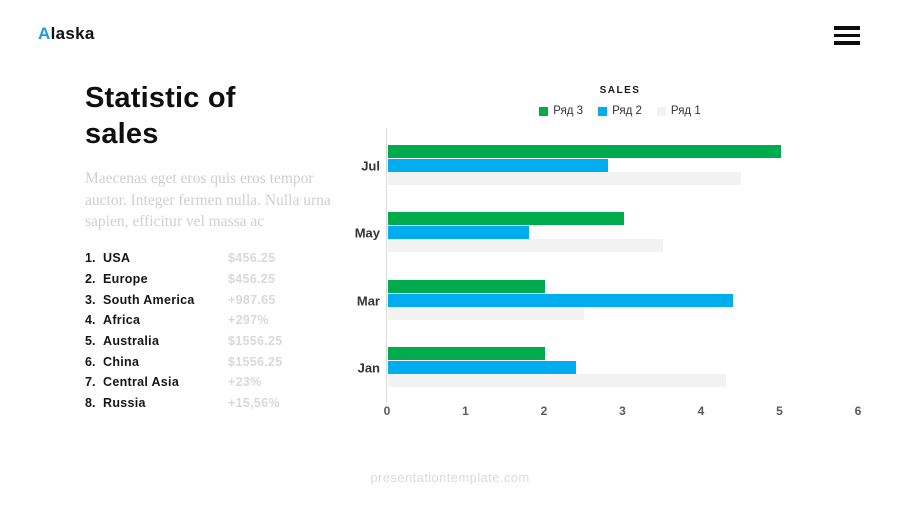 Image resolution: width=900 pixels, height=506 pixels. I want to click on list-item: 5. Australia $1556.25, so click(202, 341).